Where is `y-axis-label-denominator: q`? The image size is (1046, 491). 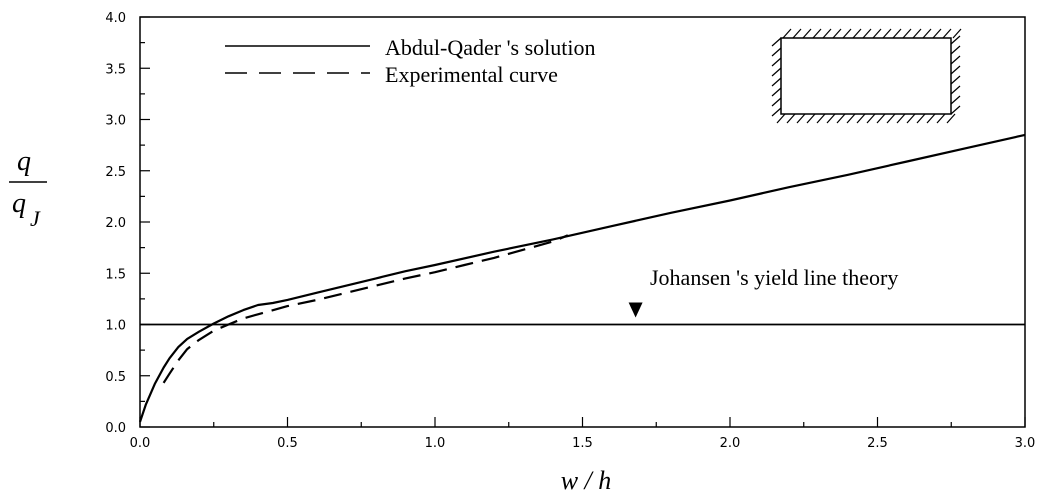
y-axis-label-denominator: q is located at coordinates (19, 203).